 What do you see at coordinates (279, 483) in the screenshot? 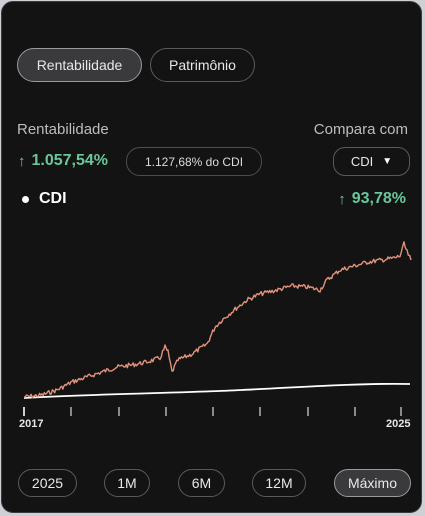
I see `period-12m-button: 12M` at bounding box center [279, 483].